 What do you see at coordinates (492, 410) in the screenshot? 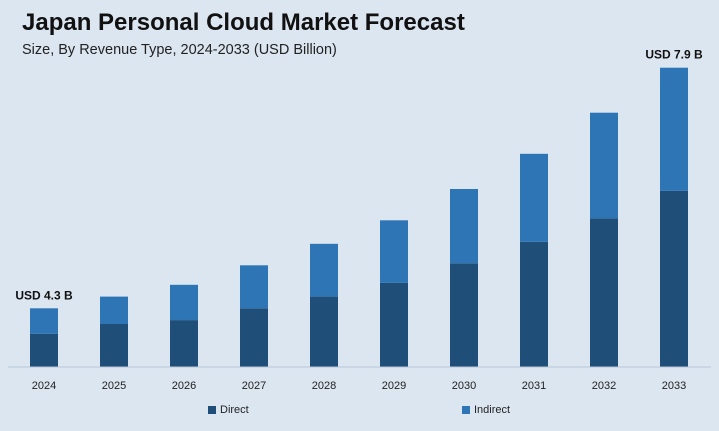
I see `legend-label-indirect: Indirect` at bounding box center [492, 410].